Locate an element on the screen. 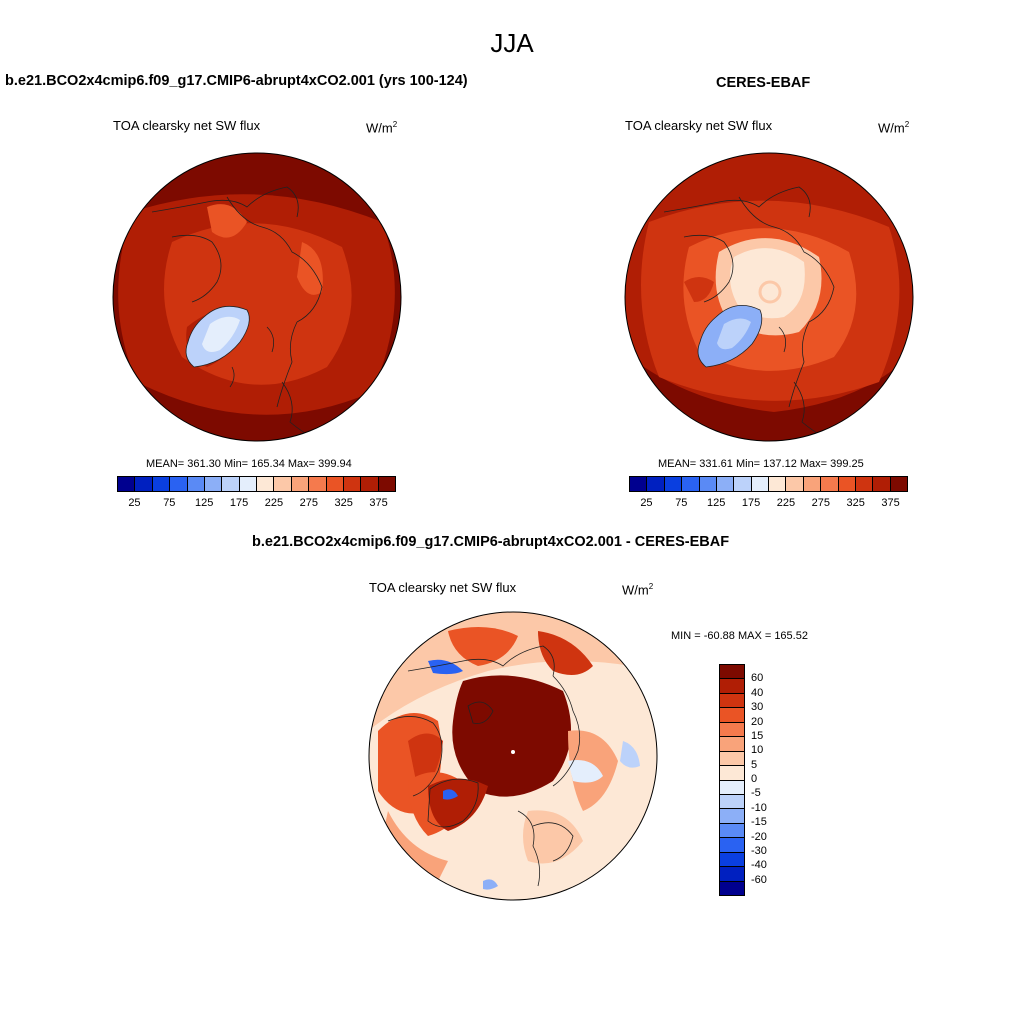 The height and width of the screenshot is (1024, 1024). model-polar-map is located at coordinates (257, 297).